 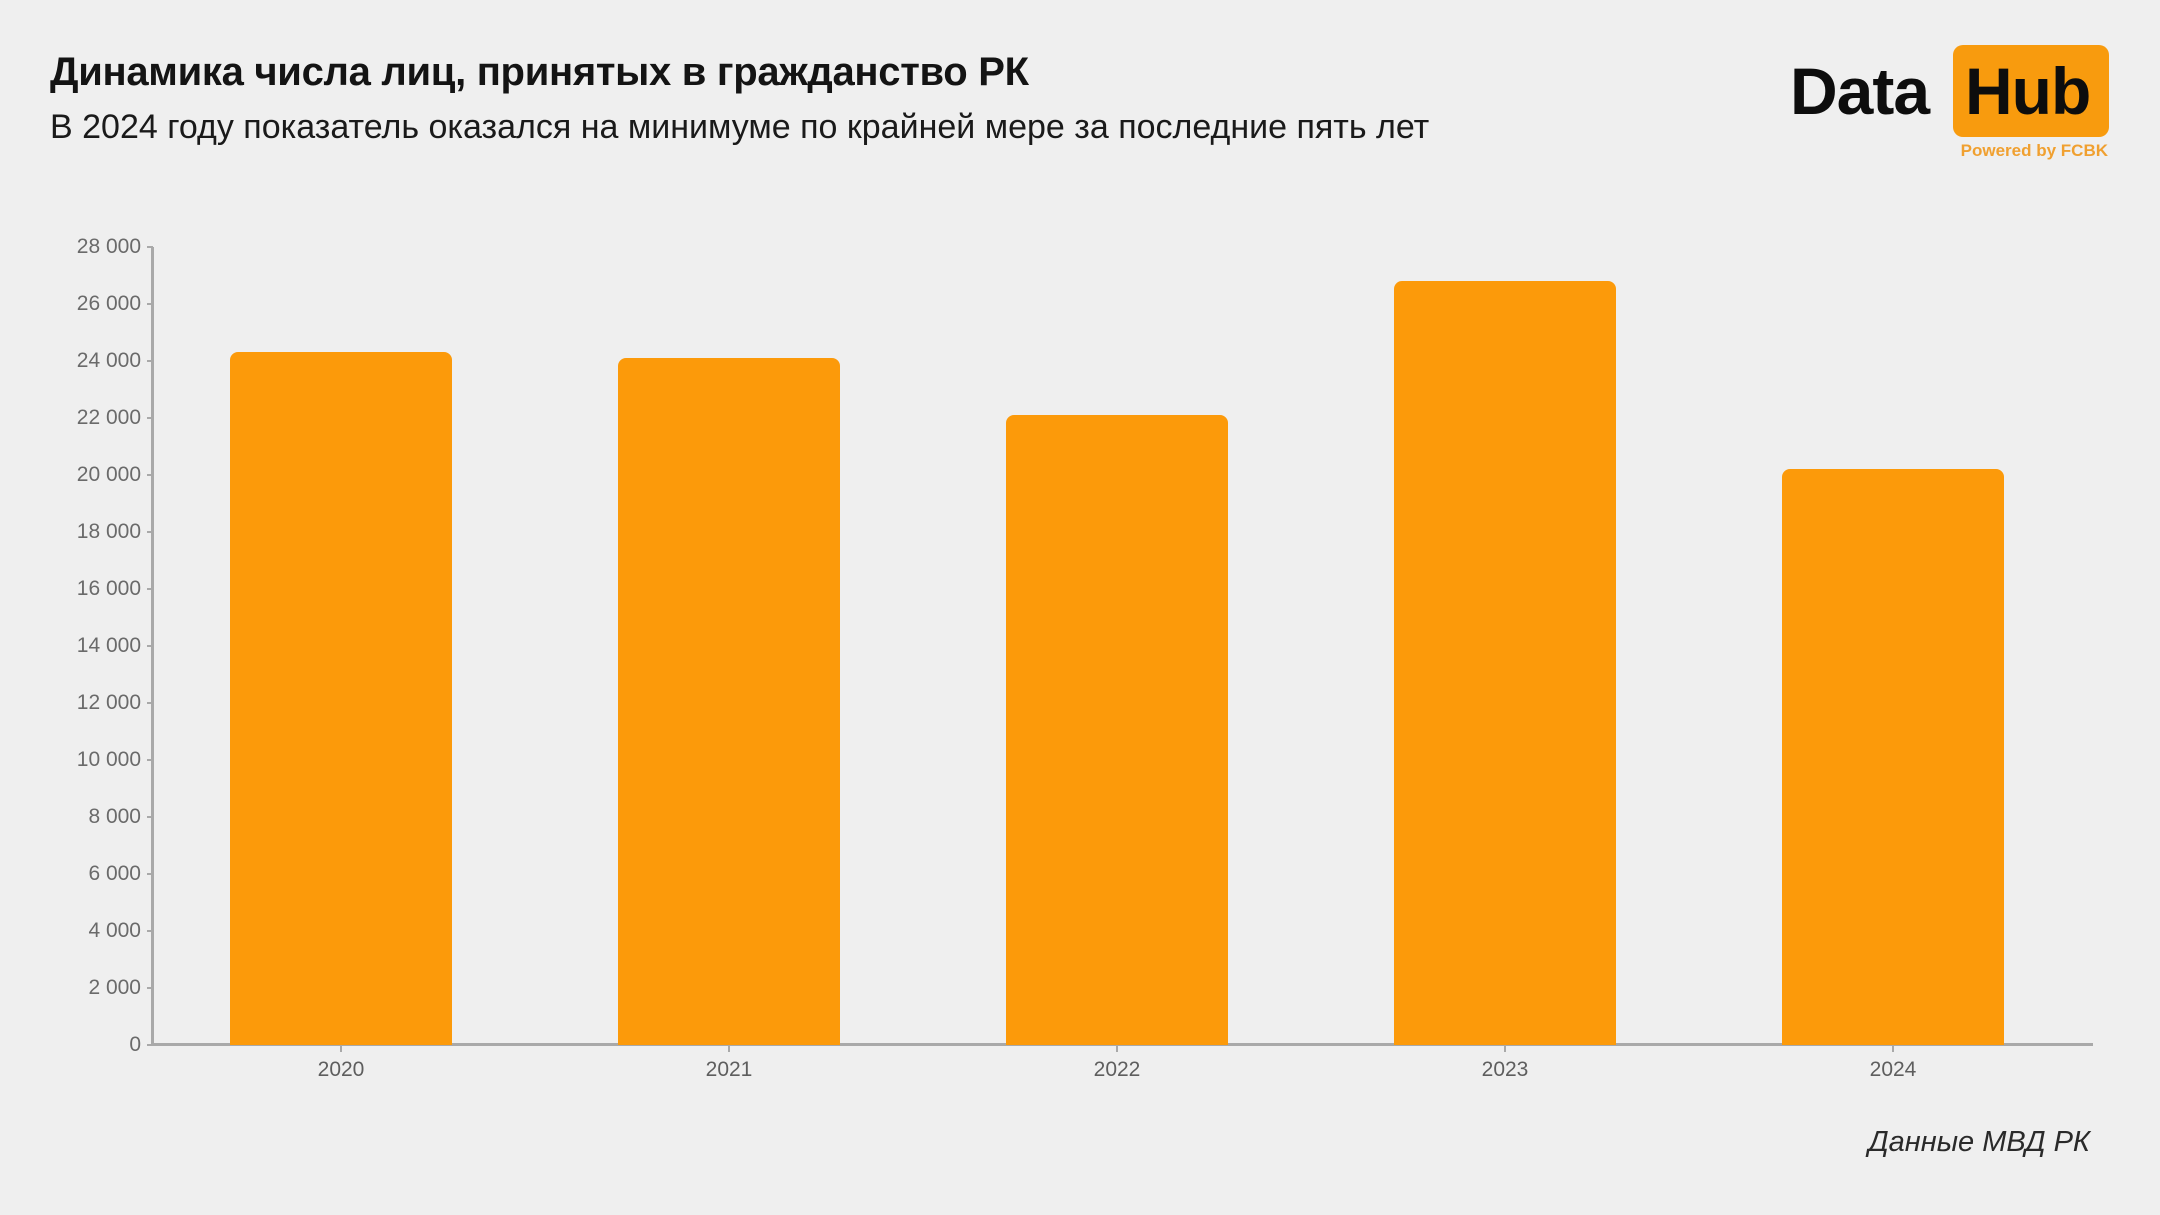 What do you see at coordinates (135, 1044) in the screenshot?
I see `y-tick-label: 0` at bounding box center [135, 1044].